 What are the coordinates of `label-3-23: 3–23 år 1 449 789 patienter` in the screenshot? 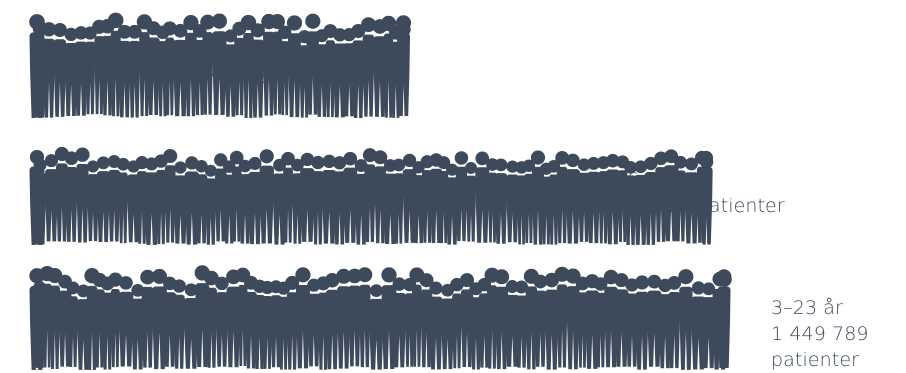 It's located at (820, 334).